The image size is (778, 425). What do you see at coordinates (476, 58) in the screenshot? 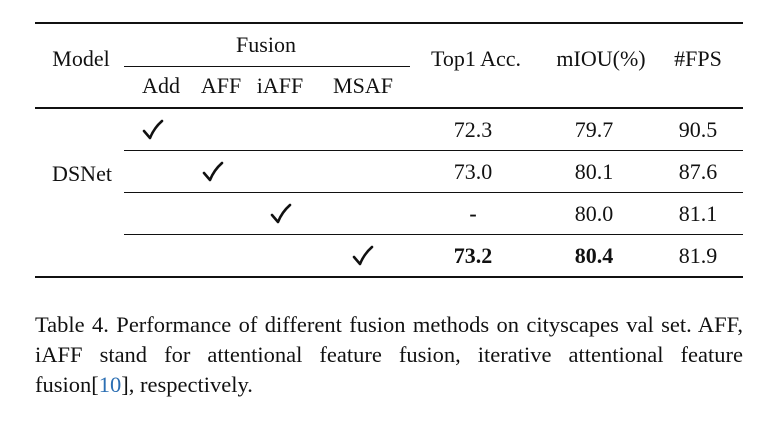
I see `header-top1-acc: Top1 Acc.` at bounding box center [476, 58].